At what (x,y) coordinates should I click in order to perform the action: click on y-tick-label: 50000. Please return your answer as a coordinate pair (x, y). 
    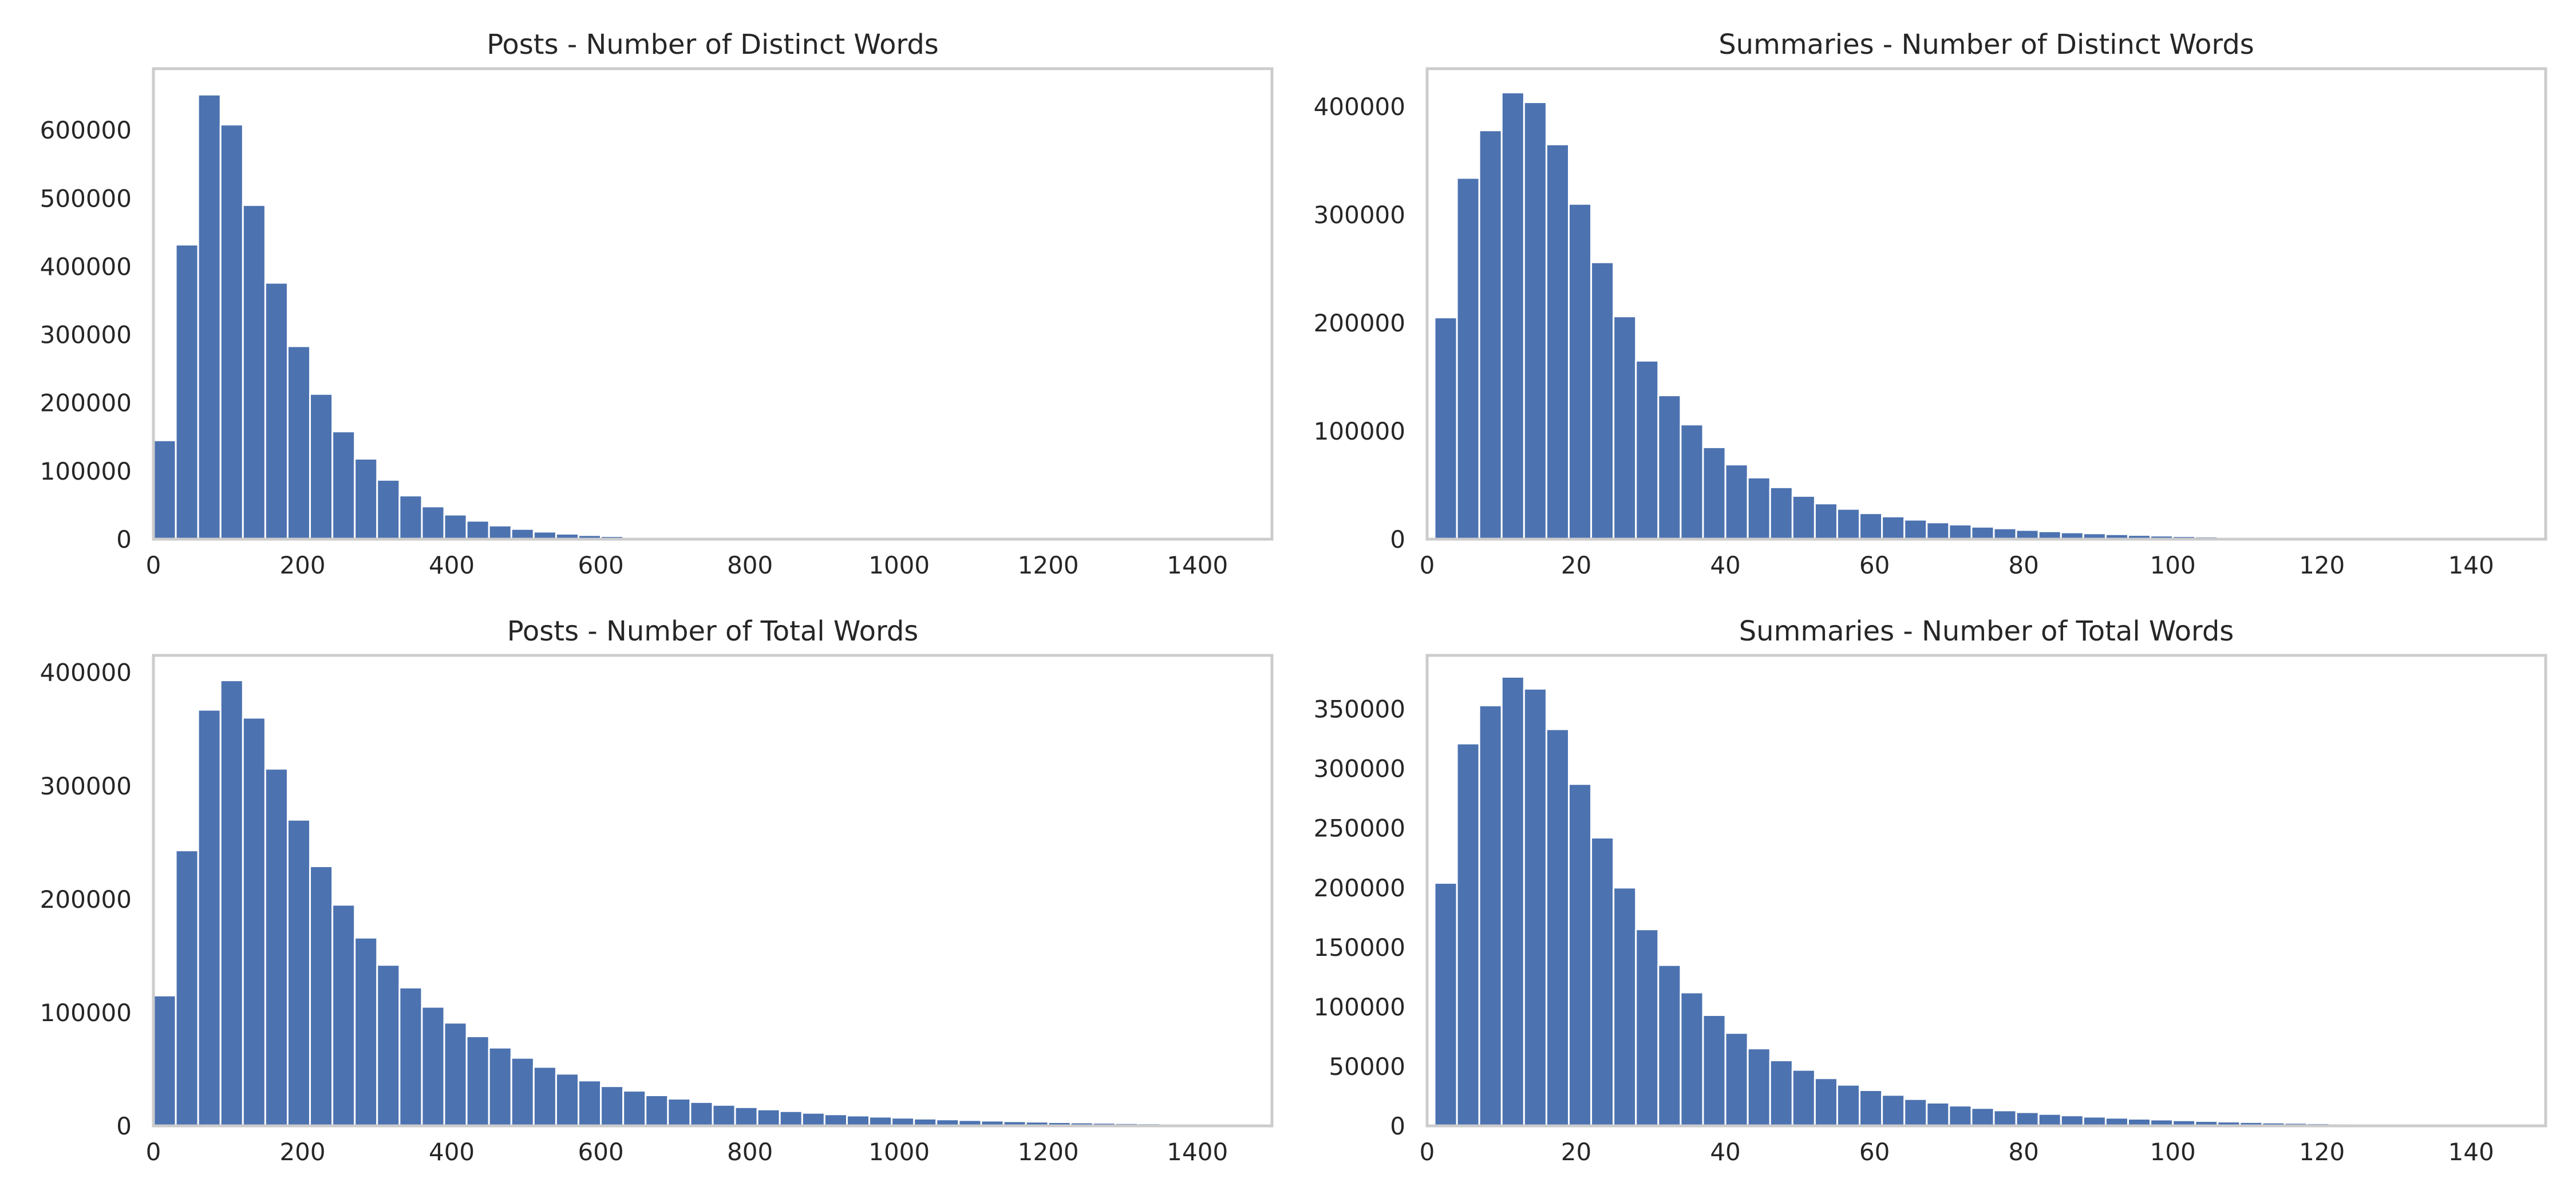
    Looking at the image, I should click on (1367, 1067).